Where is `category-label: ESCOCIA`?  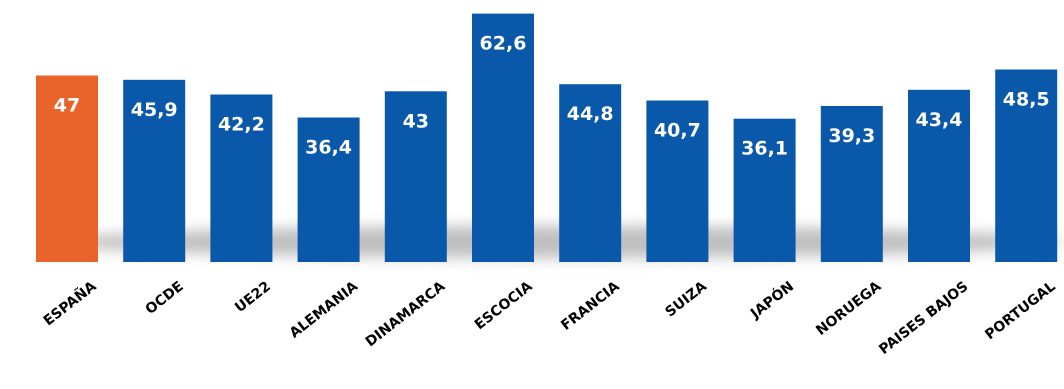 category-label: ESCOCIA is located at coordinates (504, 305).